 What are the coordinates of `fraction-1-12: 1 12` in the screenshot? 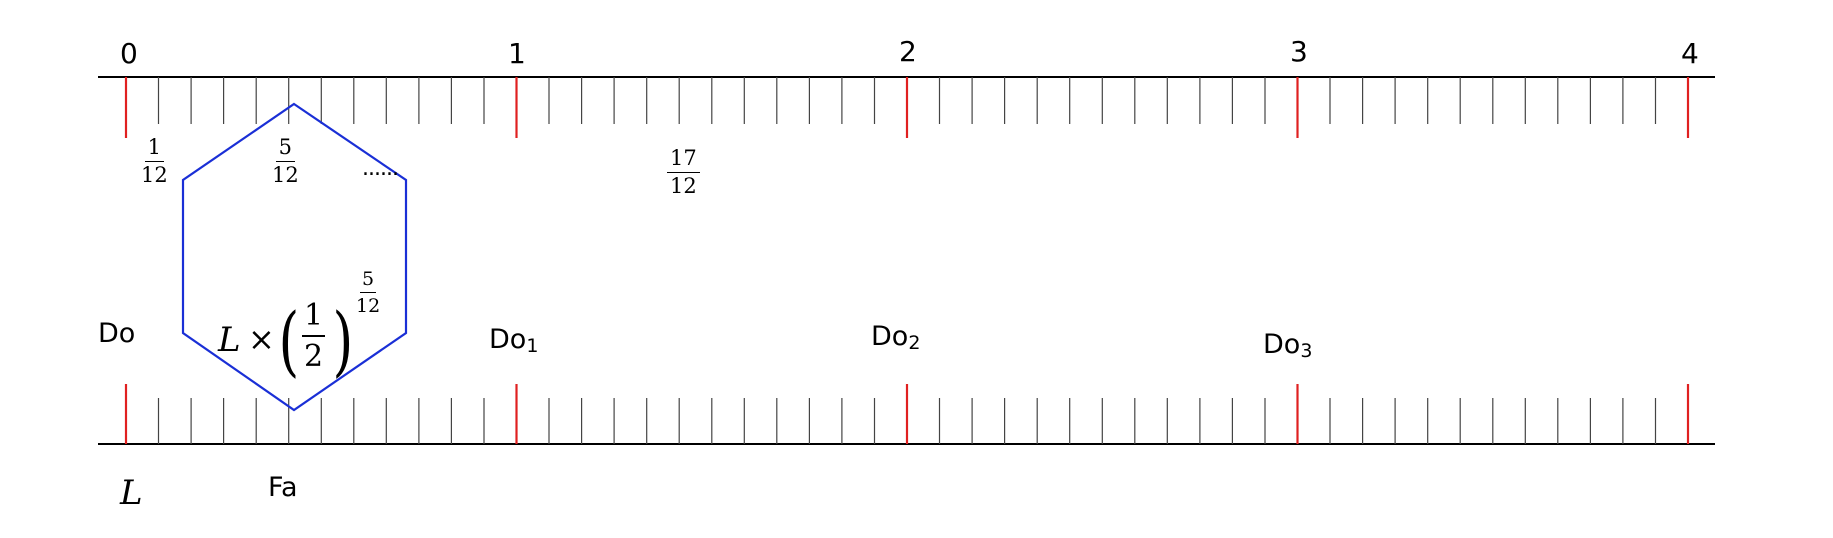 It's located at (154, 161).